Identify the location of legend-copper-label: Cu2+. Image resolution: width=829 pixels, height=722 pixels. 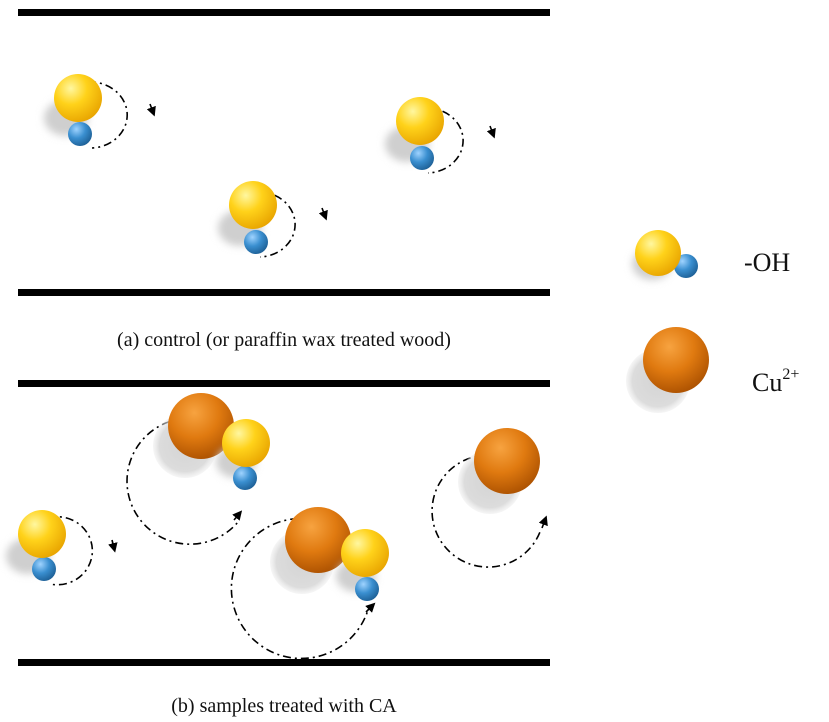
(775, 381).